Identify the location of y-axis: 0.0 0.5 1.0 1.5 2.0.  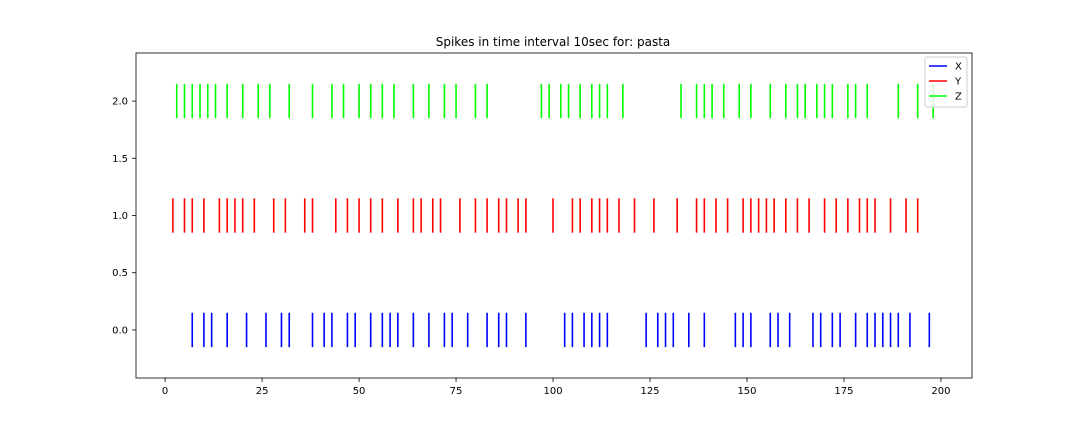
(124, 216).